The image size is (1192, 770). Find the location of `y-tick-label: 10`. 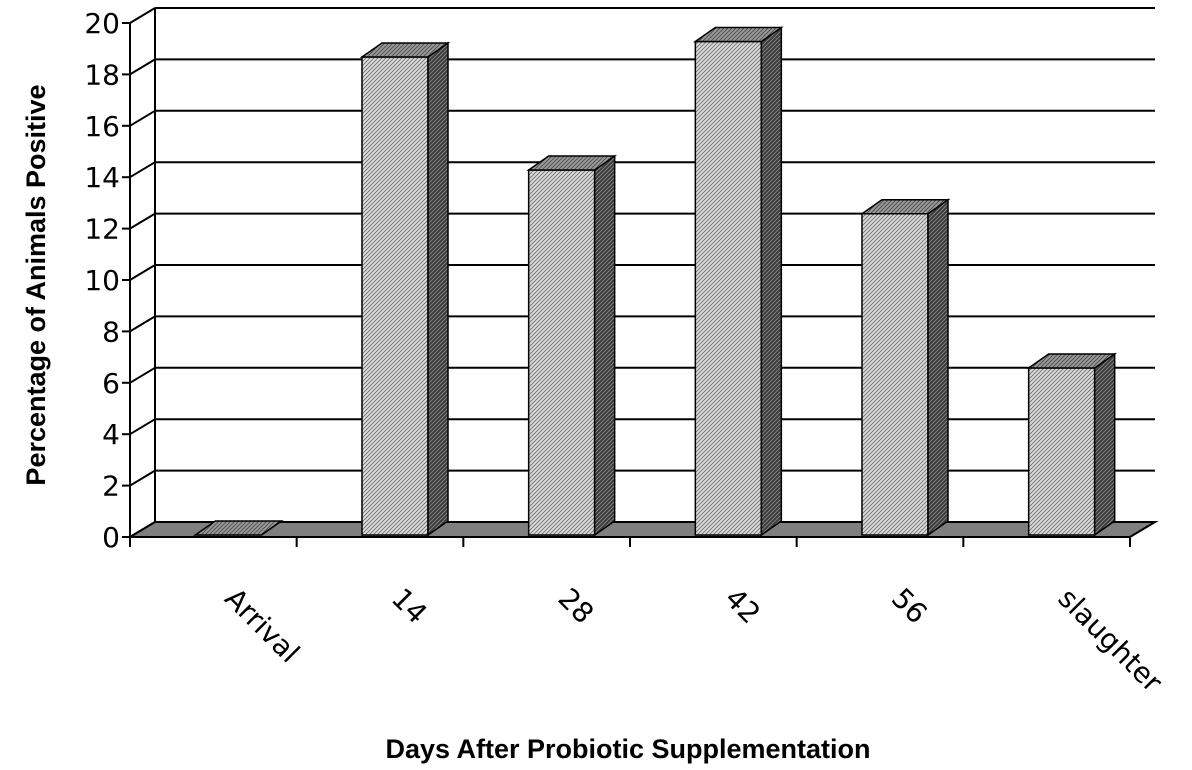

y-tick-label: 10 is located at coordinates (102, 280).